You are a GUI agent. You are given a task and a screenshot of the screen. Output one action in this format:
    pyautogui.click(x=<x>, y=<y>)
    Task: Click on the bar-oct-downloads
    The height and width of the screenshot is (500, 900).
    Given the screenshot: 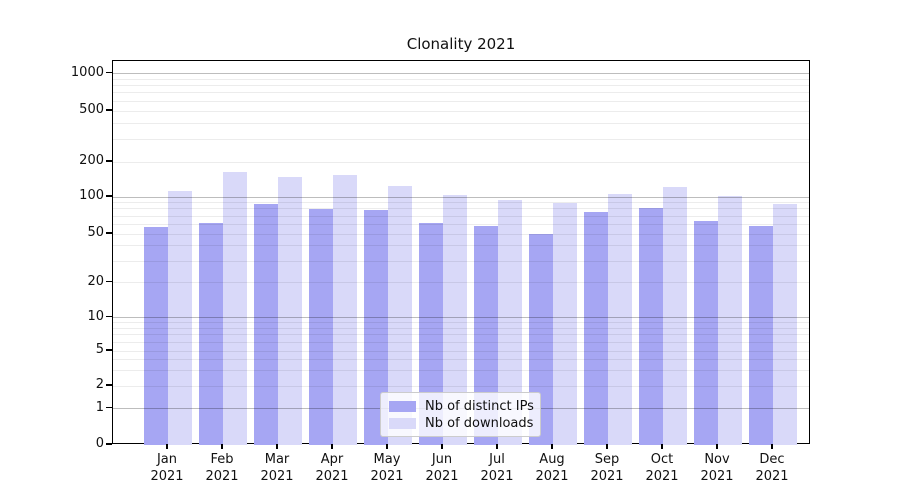 What is the action you would take?
    pyautogui.click(x=675, y=315)
    